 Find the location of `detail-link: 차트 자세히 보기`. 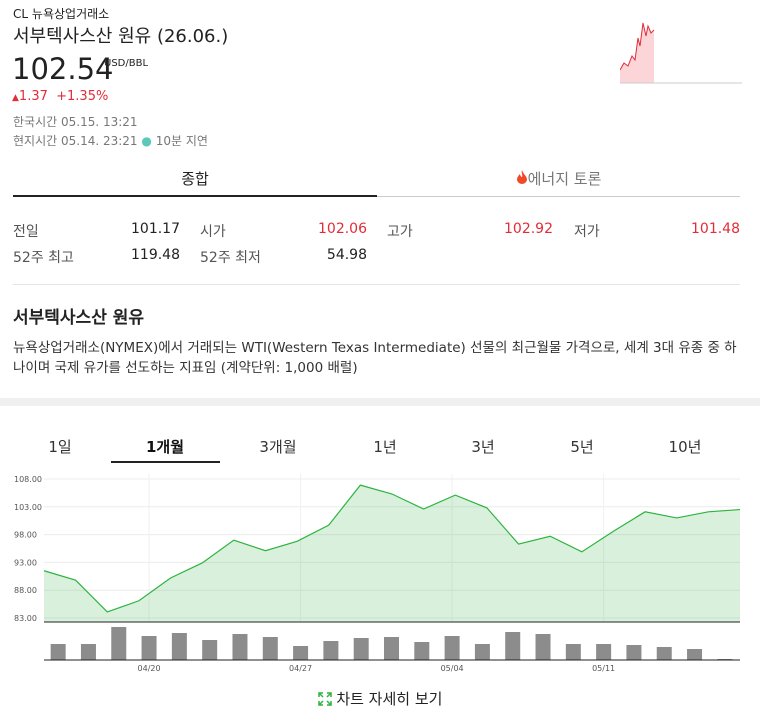

detail-link: 차트 자세히 보기 is located at coordinates (380, 698).